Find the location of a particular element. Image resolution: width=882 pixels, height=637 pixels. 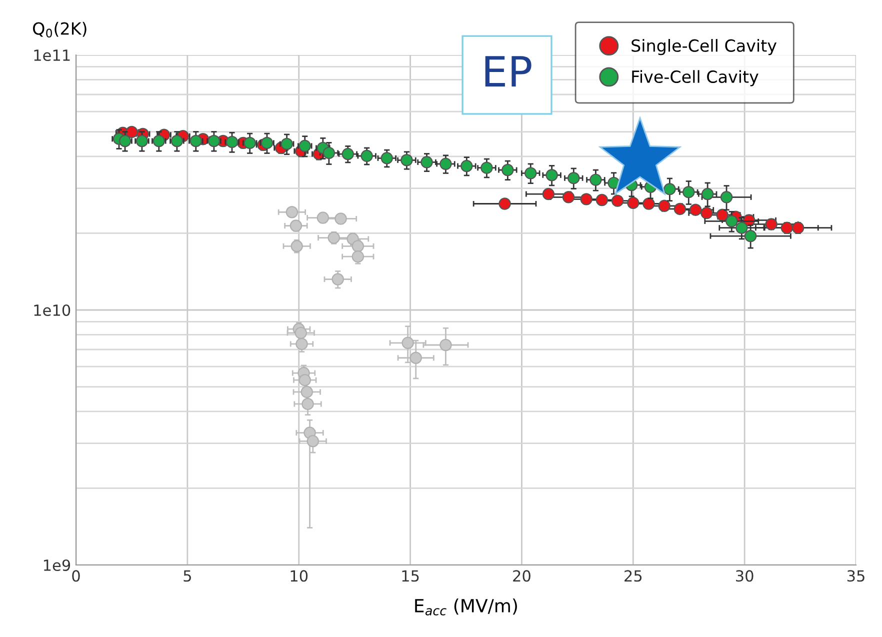

y-tick-label: 1e10 is located at coordinates (52, 310).